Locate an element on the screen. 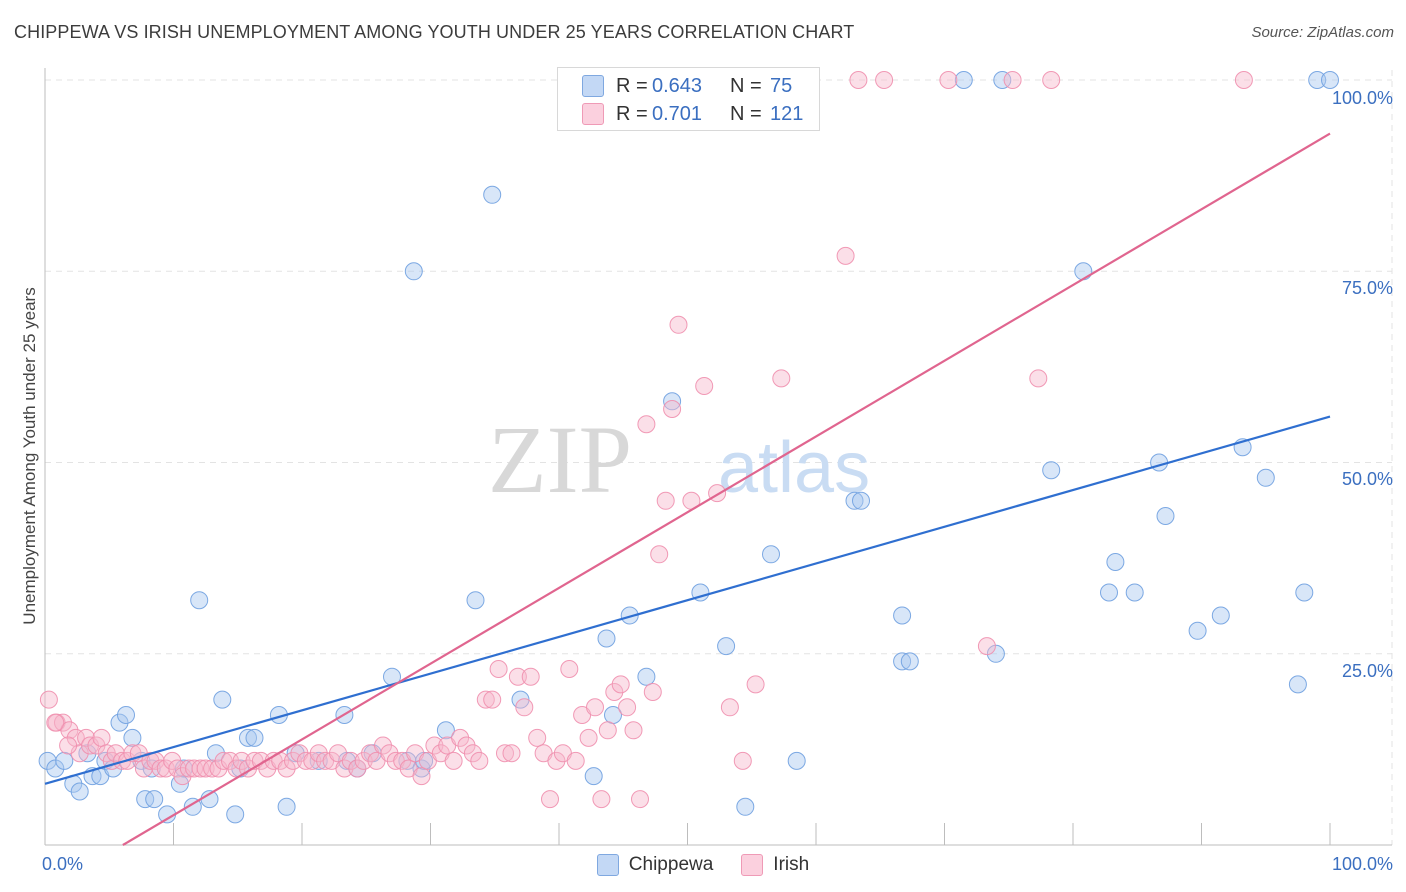  x-tick-label-max: 100.0% is located at coordinates (1362, 864).